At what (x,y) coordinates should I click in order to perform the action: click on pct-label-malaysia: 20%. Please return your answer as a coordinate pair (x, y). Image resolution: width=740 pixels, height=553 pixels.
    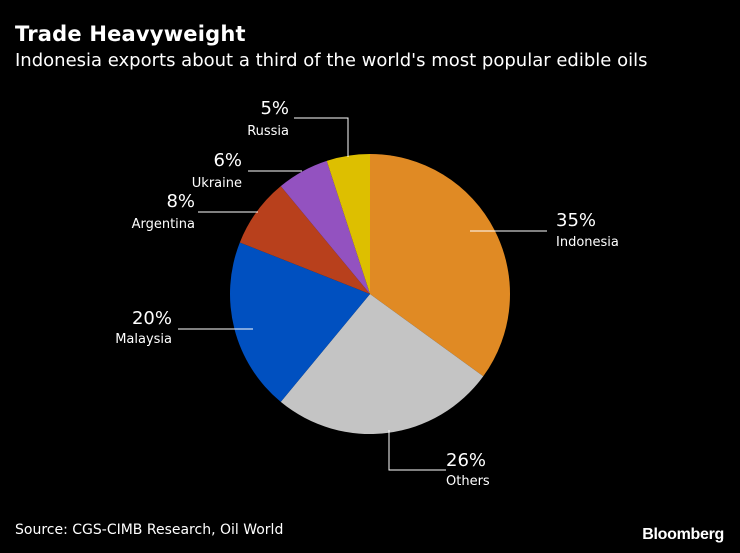
    Looking at the image, I should click on (152, 318).